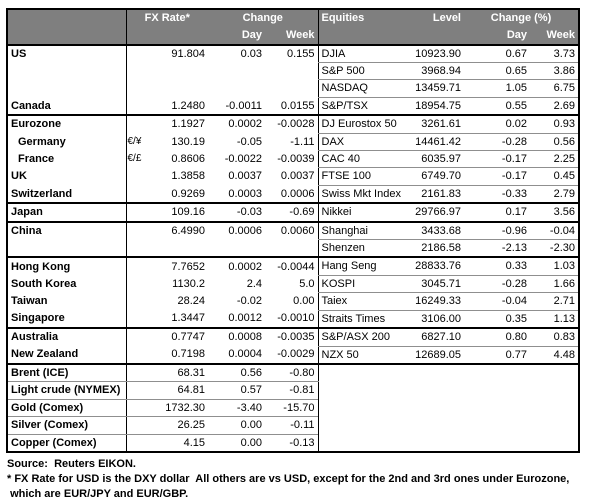 Image resolution: width=600 pixels, height=502 pixels. Describe the element at coordinates (435, 88) in the screenshot. I see `equity-level-cell: 13459.71` at that location.